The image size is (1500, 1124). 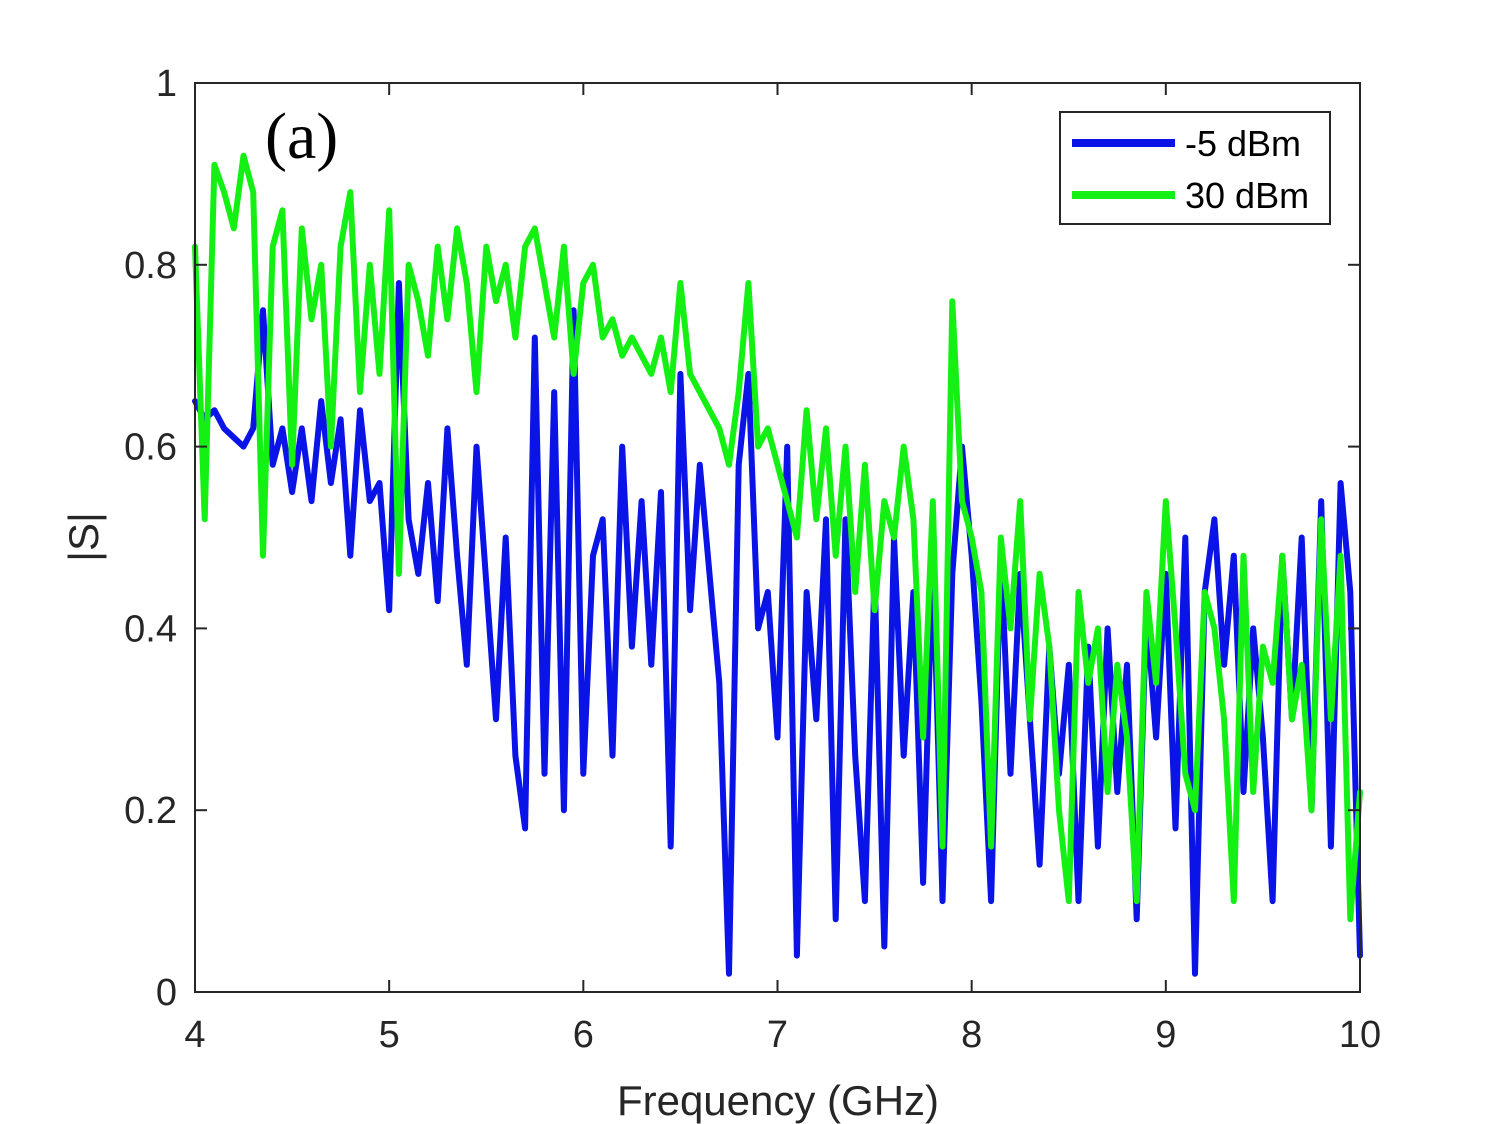 I want to click on legend-label-series-0: -5 dBm, so click(x=1243, y=143).